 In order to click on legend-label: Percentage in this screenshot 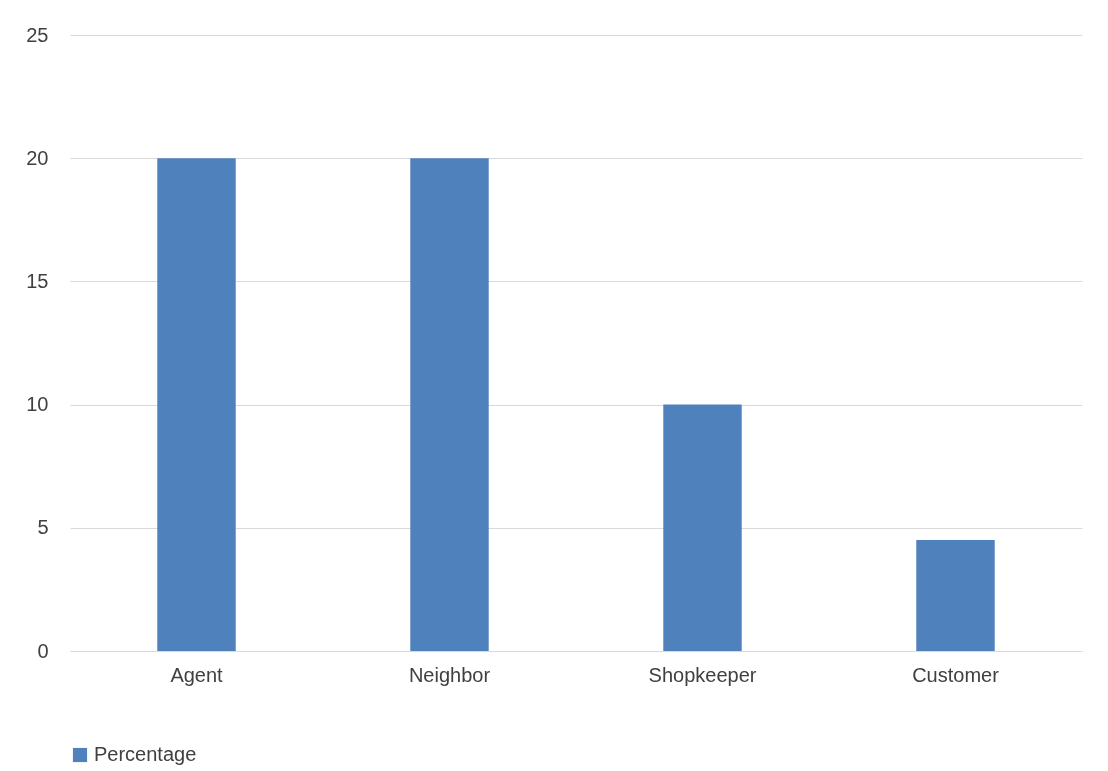, I will do `click(145, 754)`.